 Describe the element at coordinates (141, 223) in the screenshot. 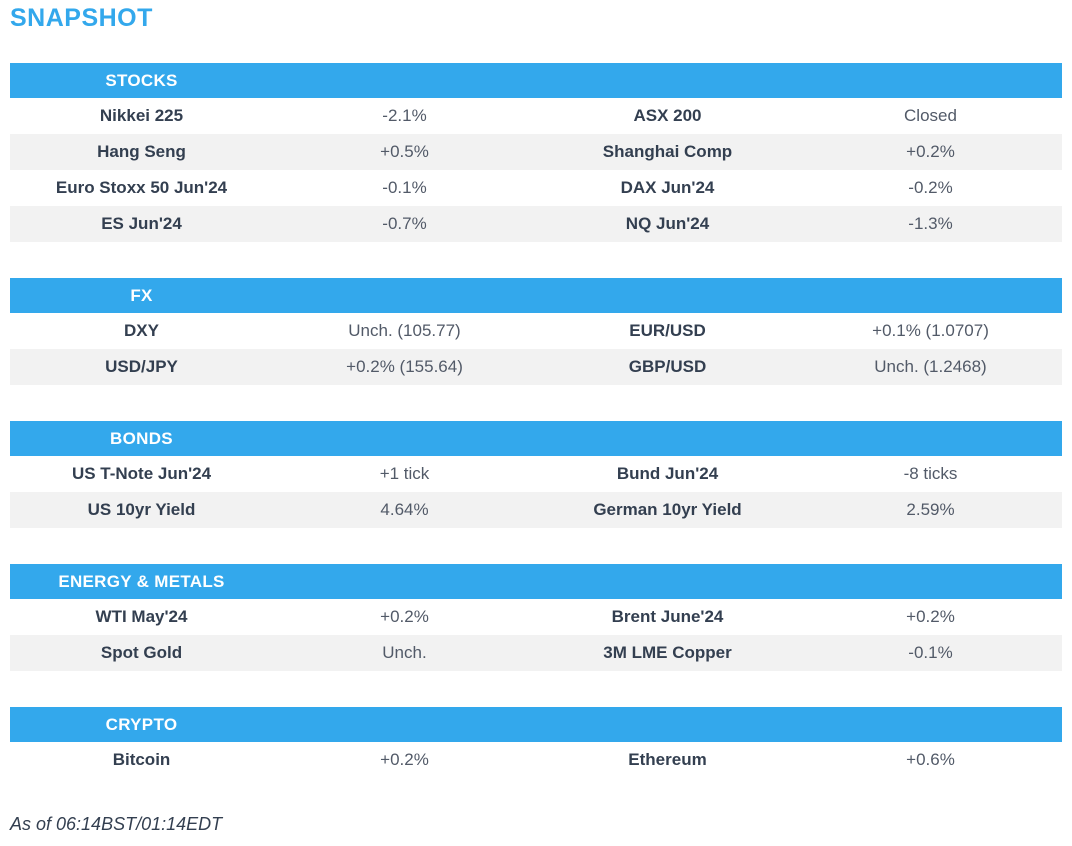

I see `instrument-label: ES Jun'24` at that location.